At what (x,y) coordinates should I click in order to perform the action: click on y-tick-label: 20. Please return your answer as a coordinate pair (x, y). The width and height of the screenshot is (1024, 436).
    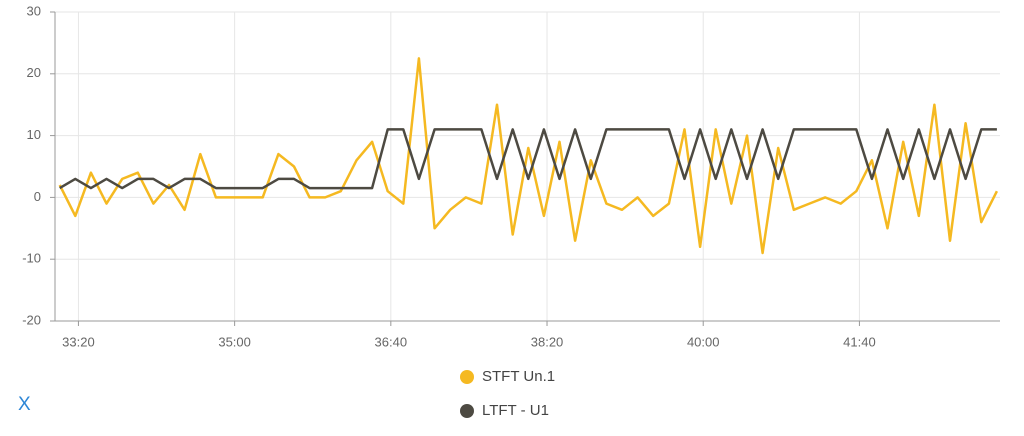
    Looking at the image, I should click on (34, 72).